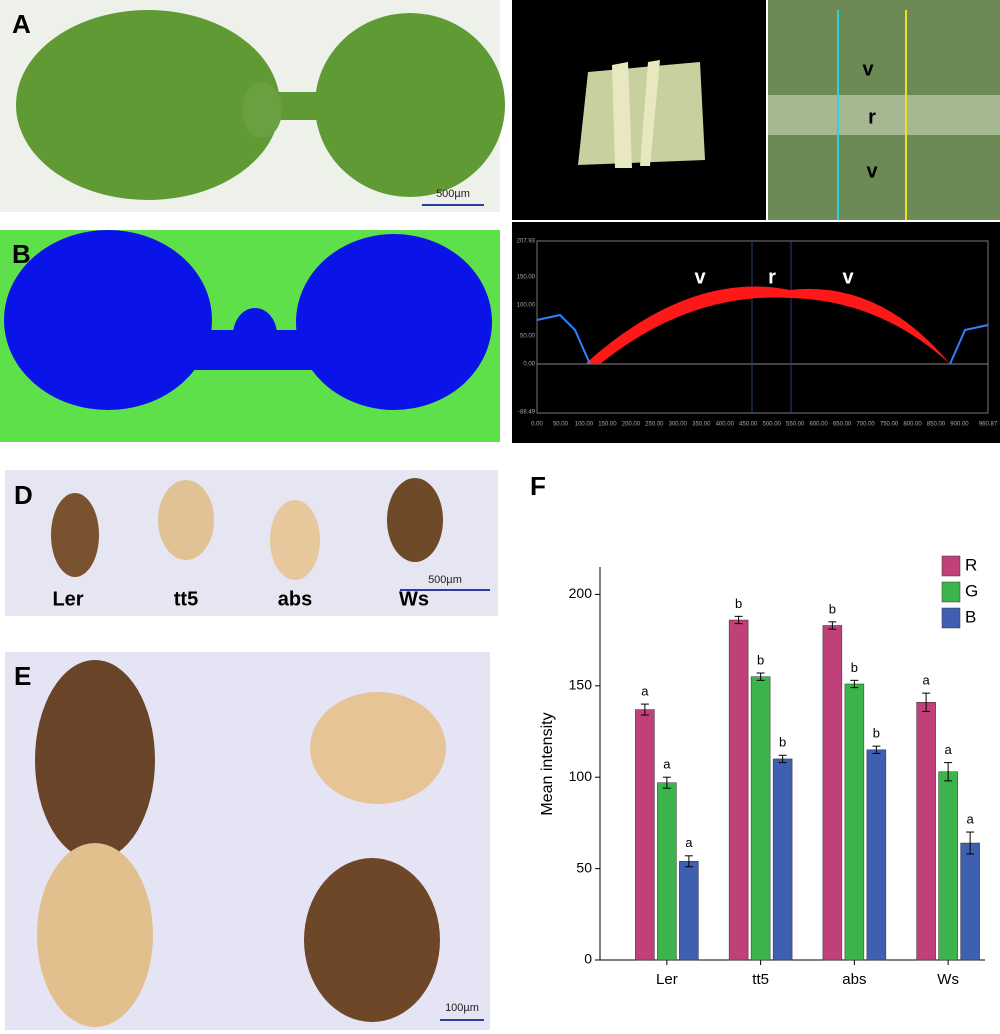  What do you see at coordinates (21, 254) in the screenshot?
I see `panel-label: B` at bounding box center [21, 254].